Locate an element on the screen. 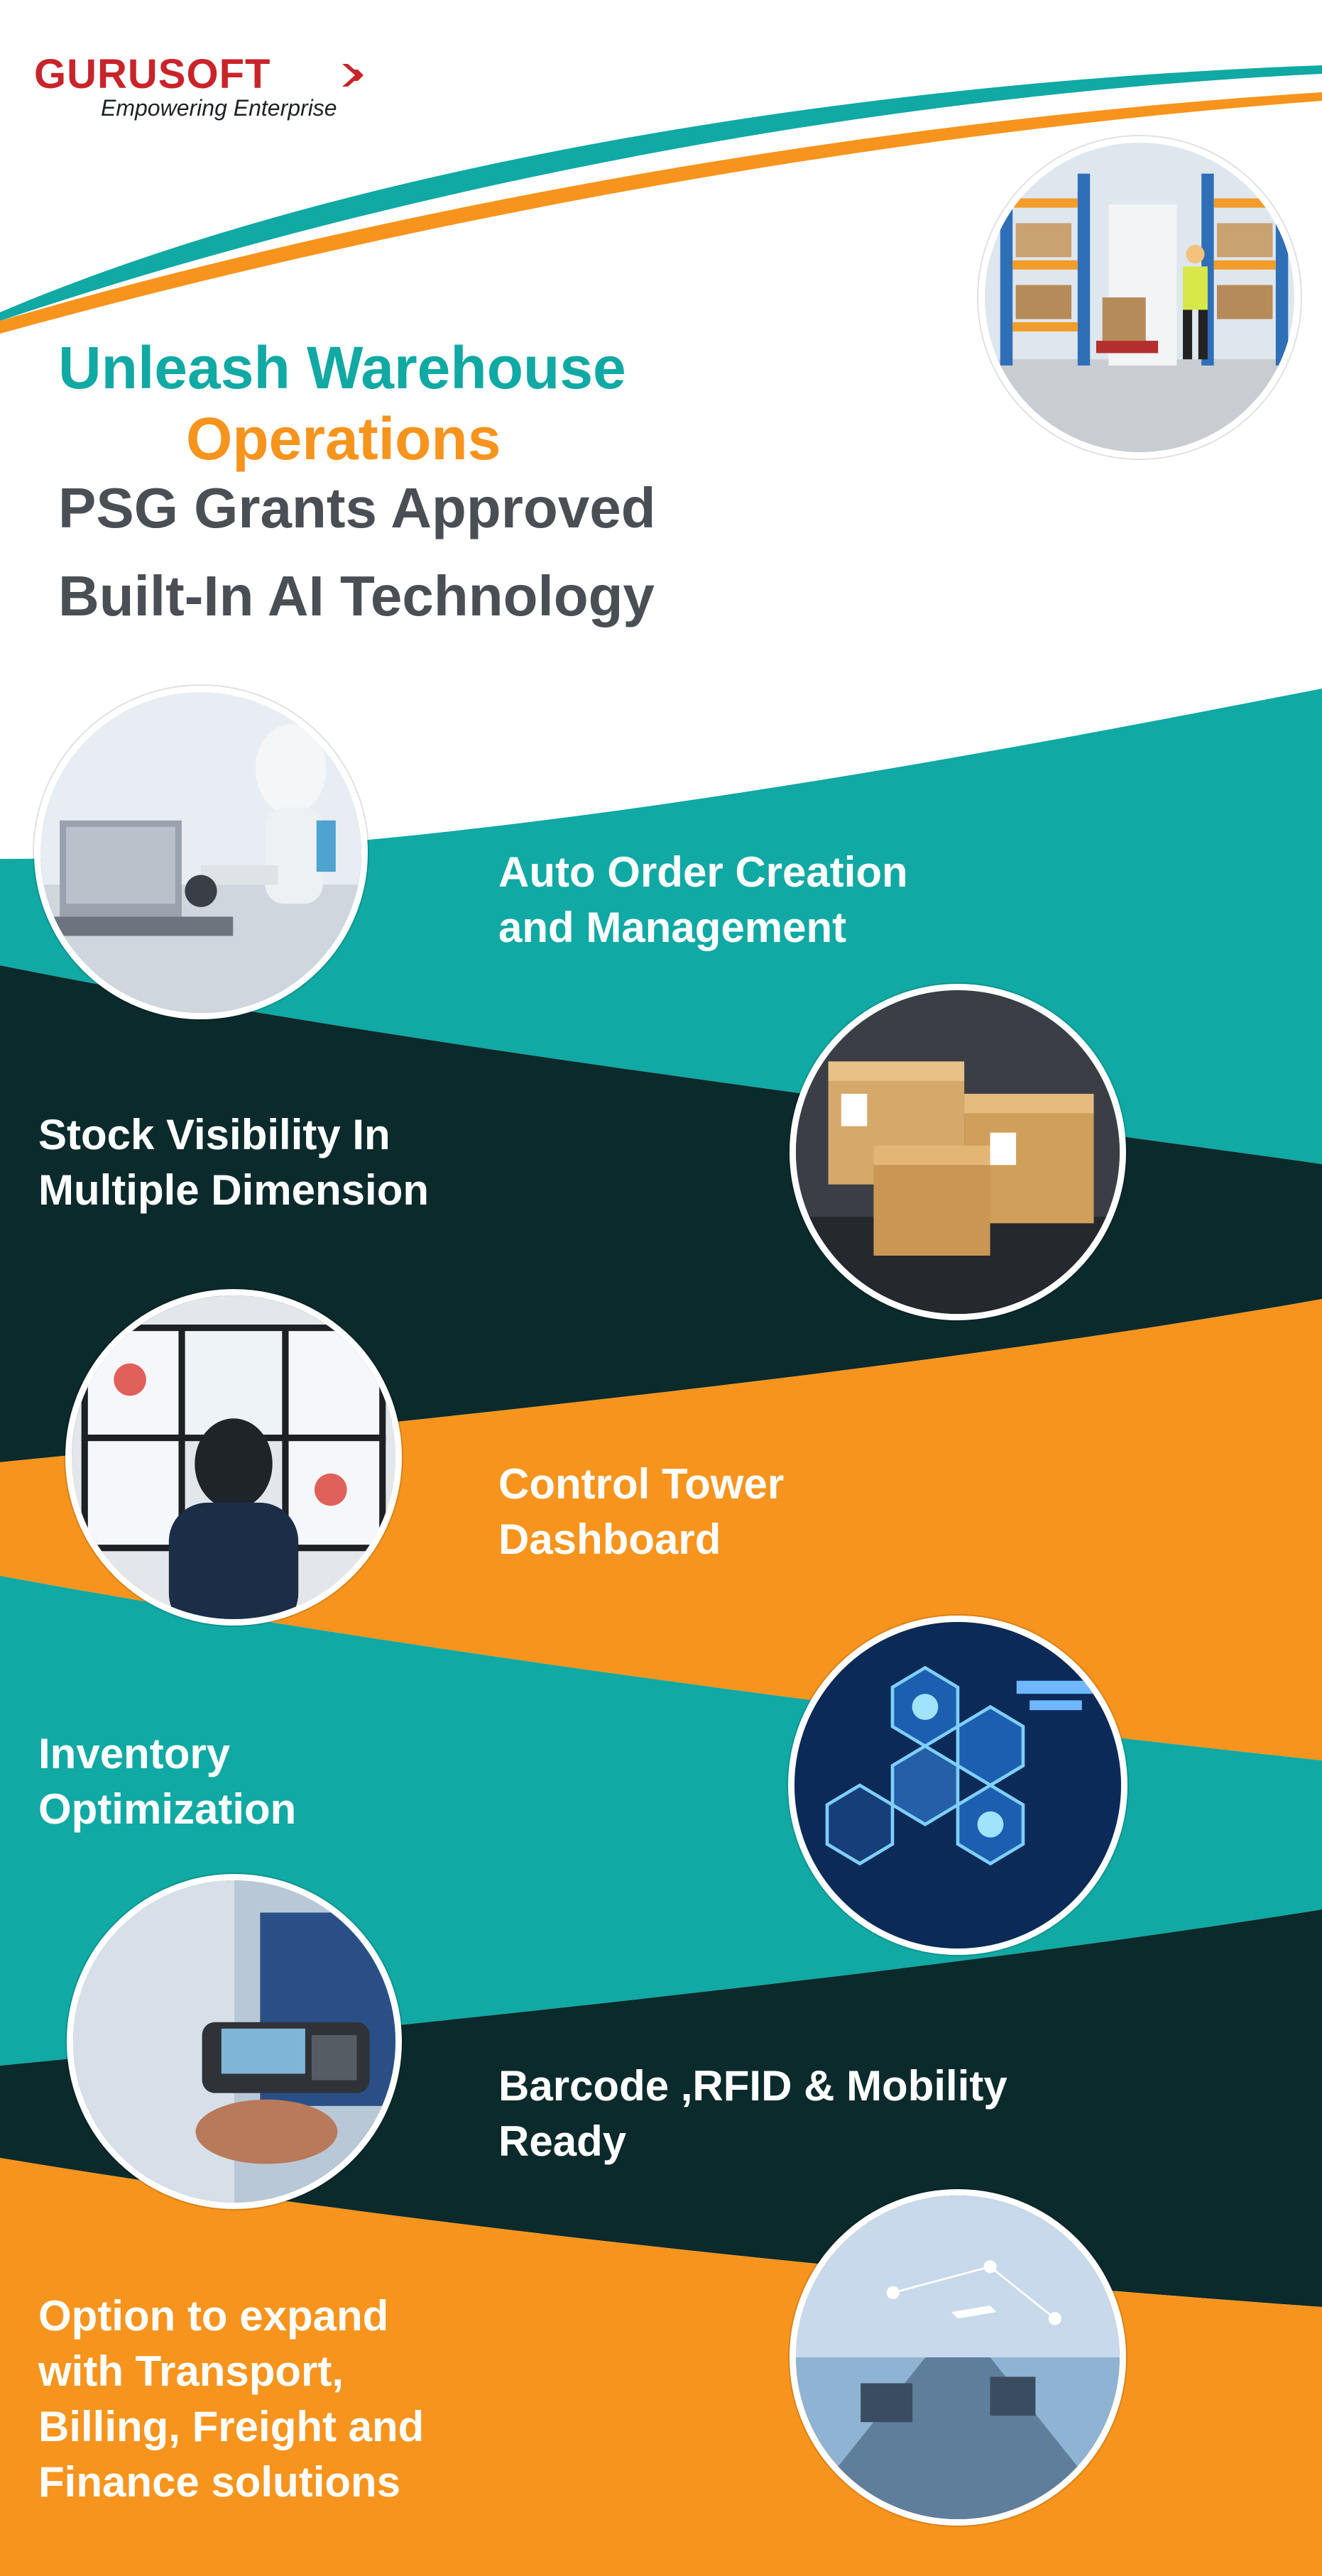 The image size is (1322, 2576). feature-text-4: Inventory Optimization is located at coordinates (167, 1781).